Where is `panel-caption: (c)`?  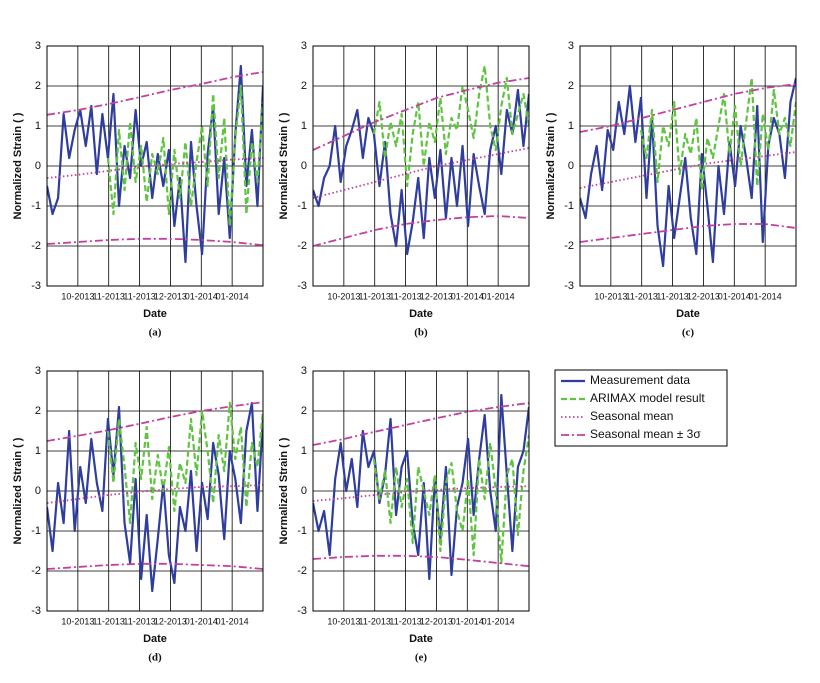
panel-caption: (c) is located at coordinates (688, 333).